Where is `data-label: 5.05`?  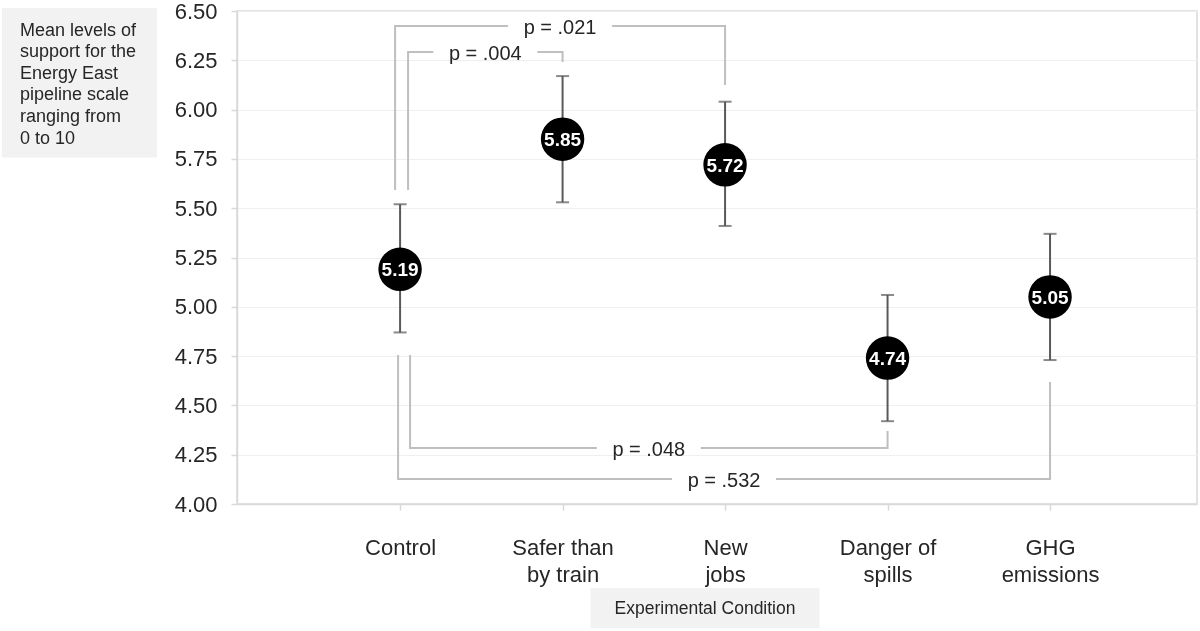 data-label: 5.05 is located at coordinates (1050, 297).